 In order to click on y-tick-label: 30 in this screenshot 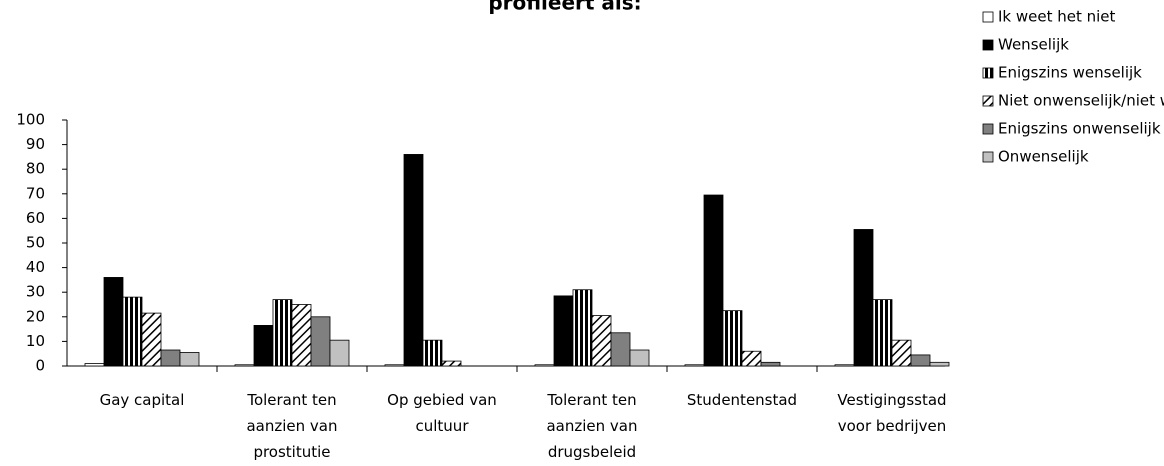, I will do `click(35, 292)`.